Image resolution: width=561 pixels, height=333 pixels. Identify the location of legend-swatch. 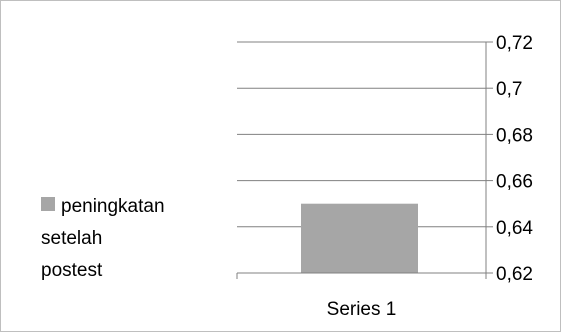
(48, 204).